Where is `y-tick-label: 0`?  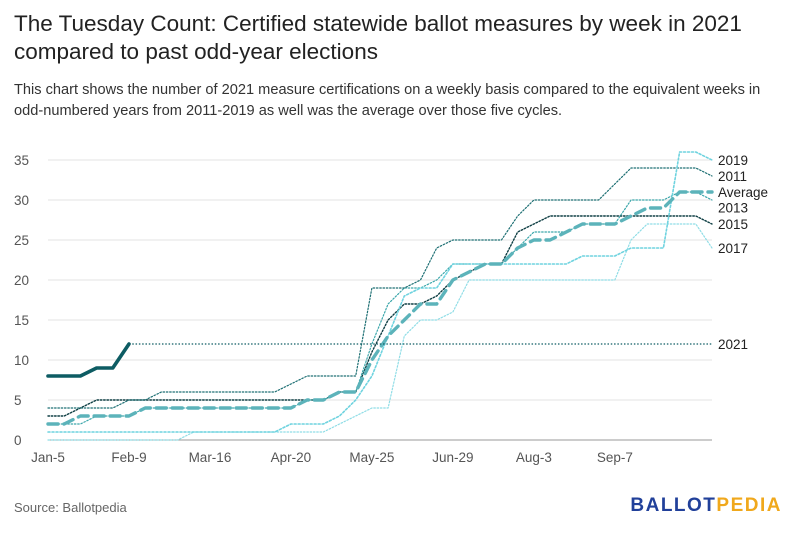 y-tick-label: 0 is located at coordinates (18, 440).